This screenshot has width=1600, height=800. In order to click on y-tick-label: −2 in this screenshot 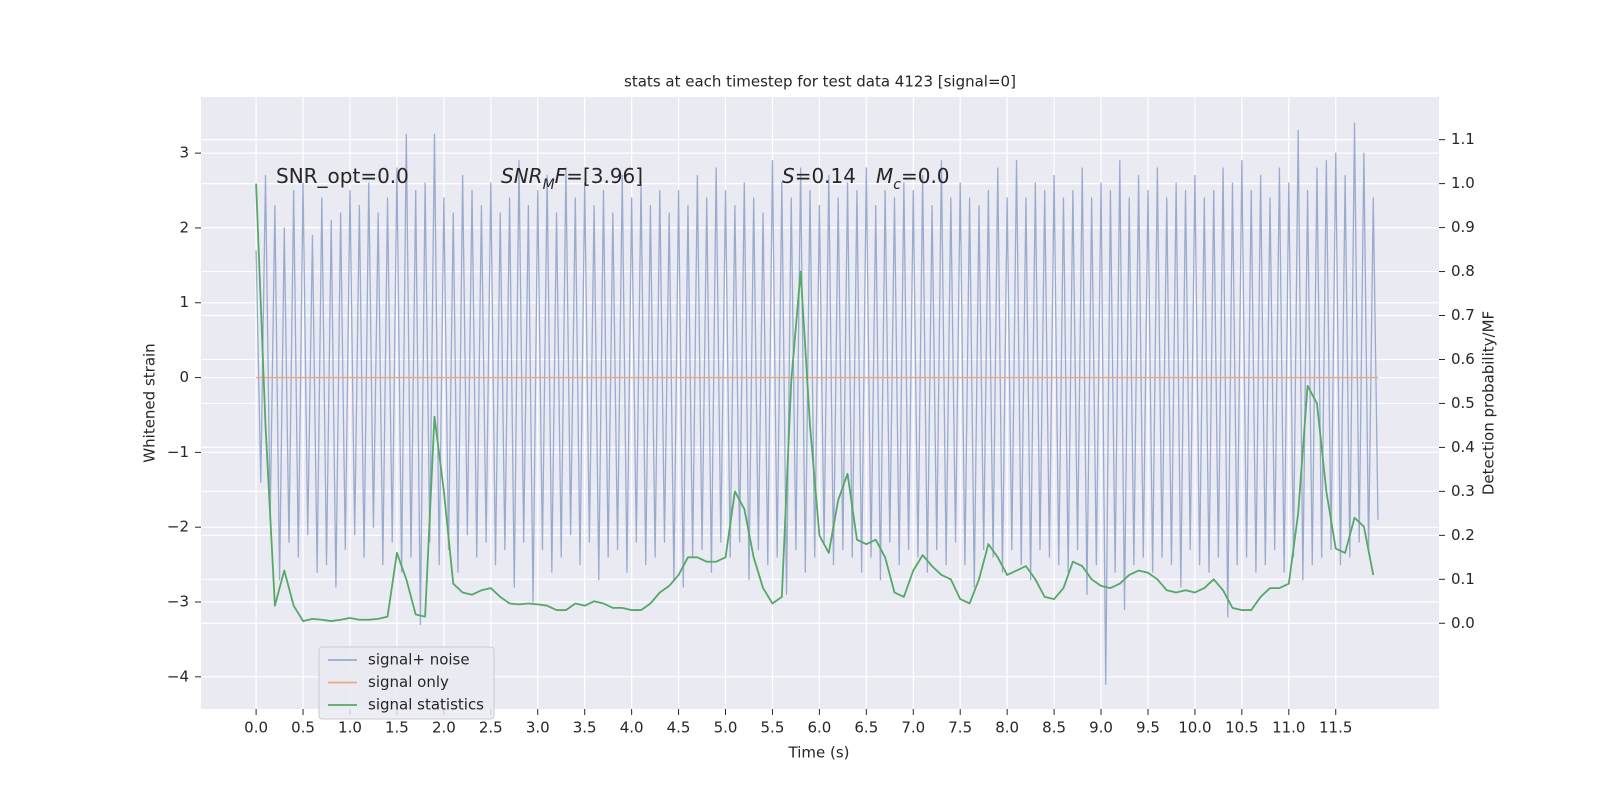, I will do `click(178, 527)`.